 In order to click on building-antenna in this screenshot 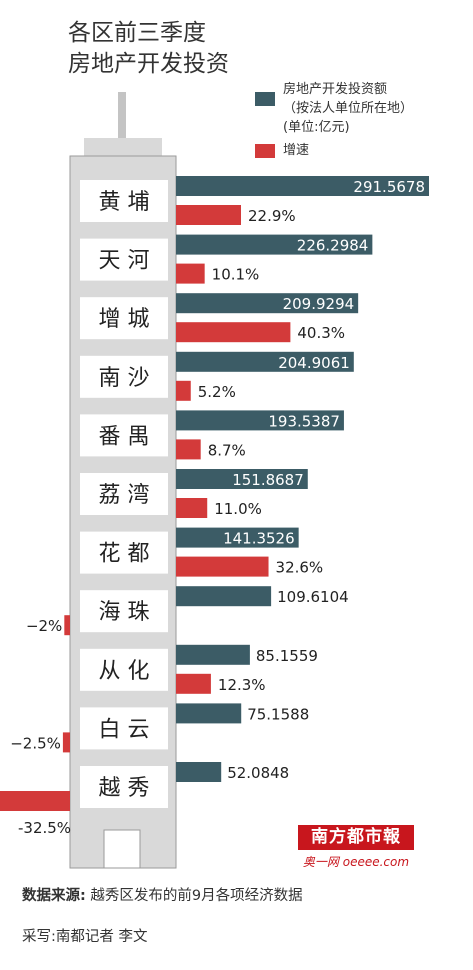, I will do `click(122, 116)`.